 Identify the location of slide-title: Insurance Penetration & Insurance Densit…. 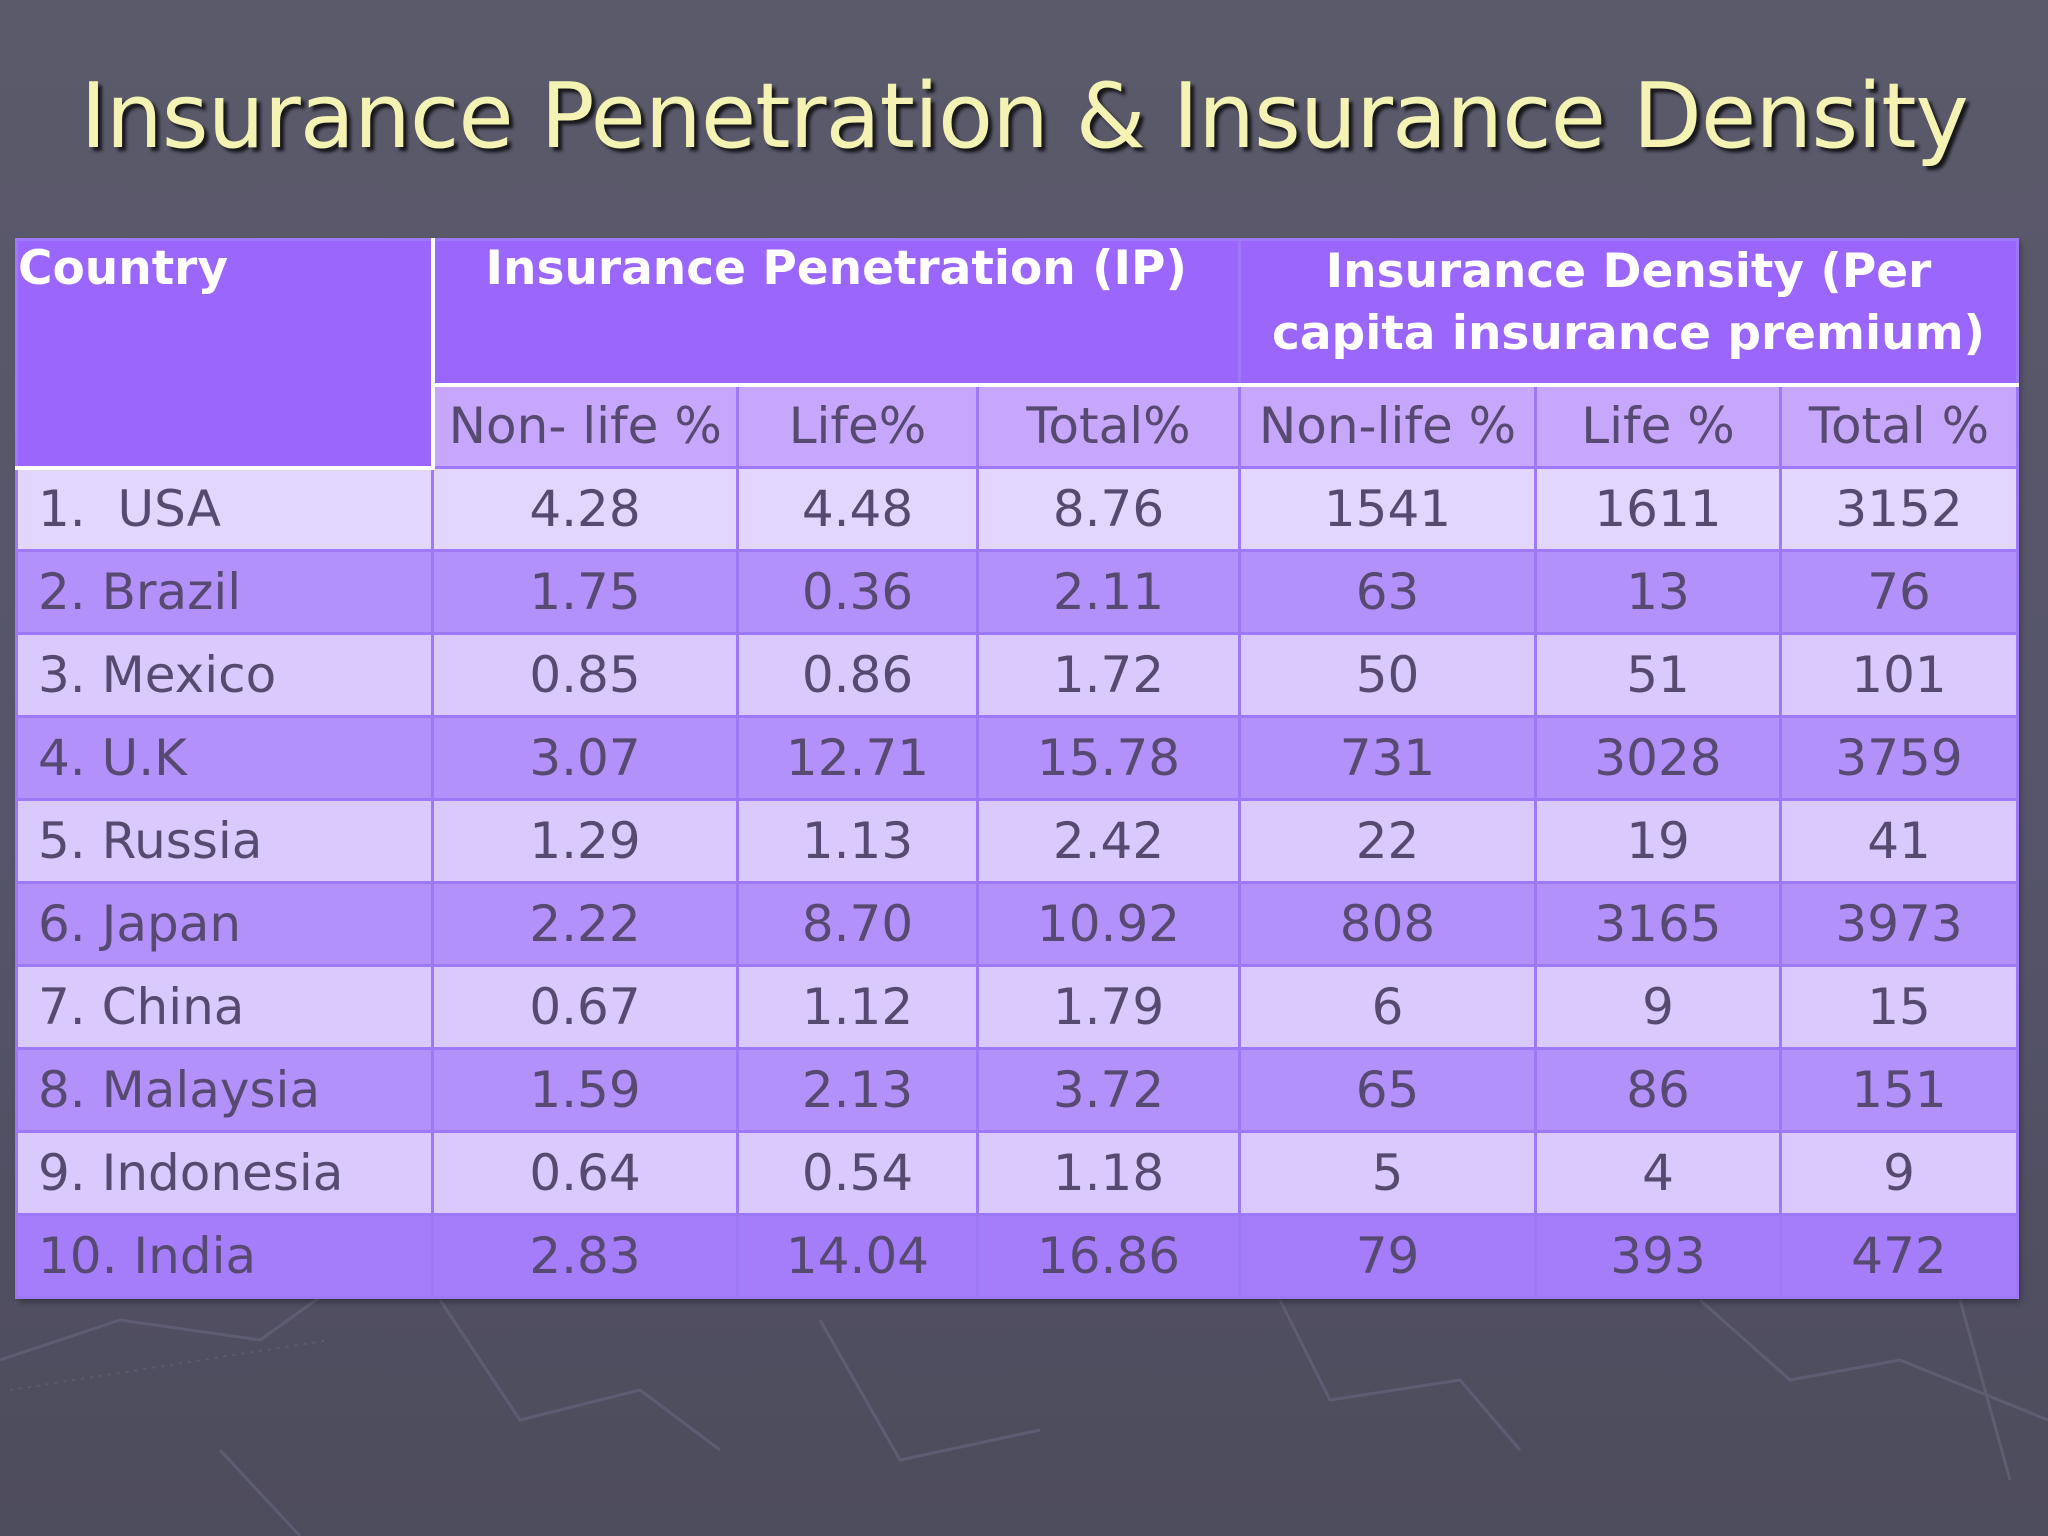
(1024, 116).